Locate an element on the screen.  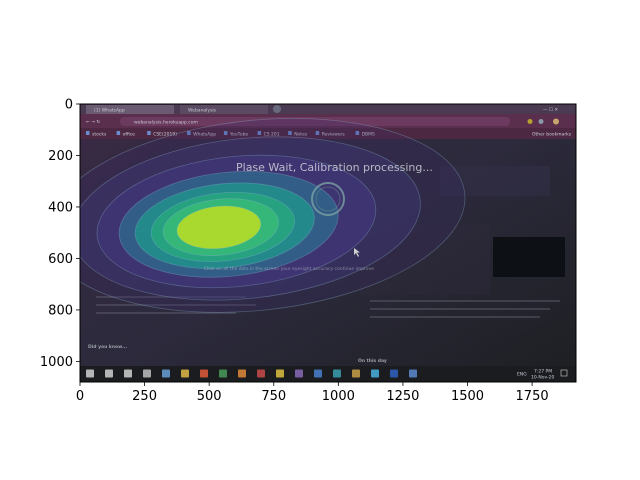
x-tick-label: 1500 is located at coordinates (467, 396).